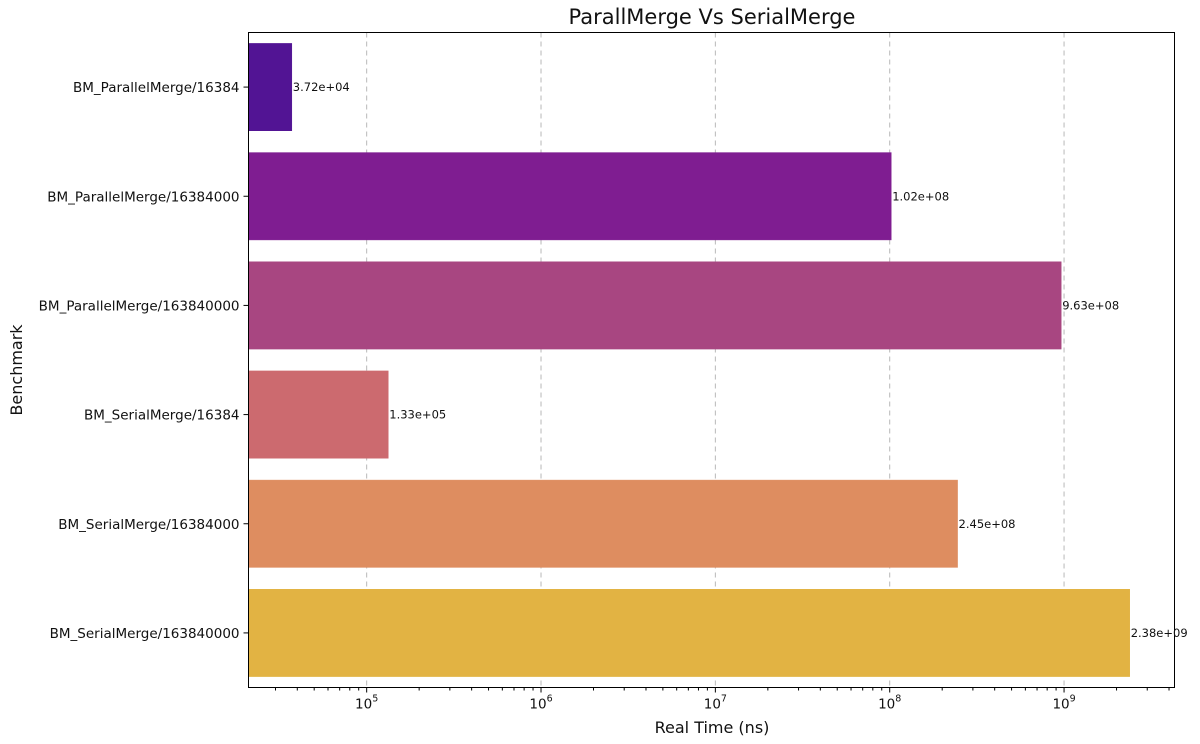 Image resolution: width=1200 pixels, height=744 pixels. I want to click on x-axis-ticks: 10⁵ 10⁶ 10⁷ 10⁸ 10⁹, so click(722, 700).